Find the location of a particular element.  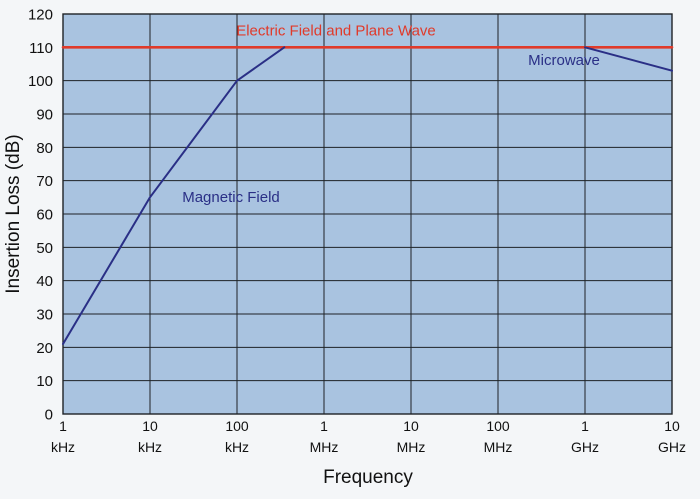

y-tick-label: 30 is located at coordinates (44, 315).